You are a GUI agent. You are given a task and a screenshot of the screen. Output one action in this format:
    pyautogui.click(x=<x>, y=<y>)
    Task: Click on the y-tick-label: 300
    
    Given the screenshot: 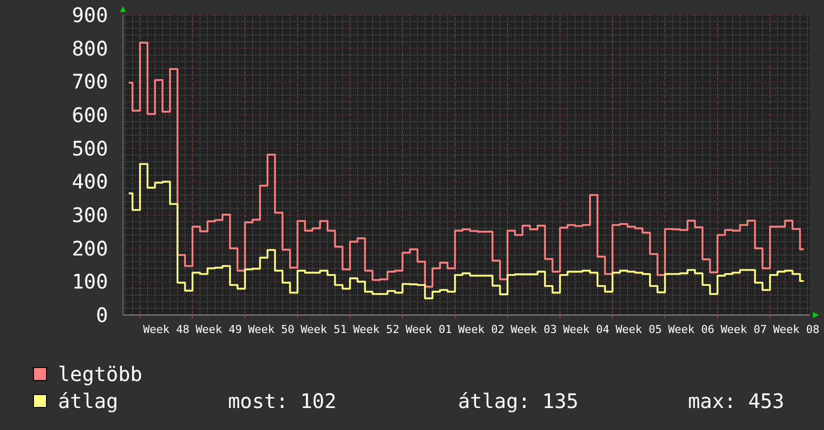 What is the action you would take?
    pyautogui.click(x=90, y=215)
    